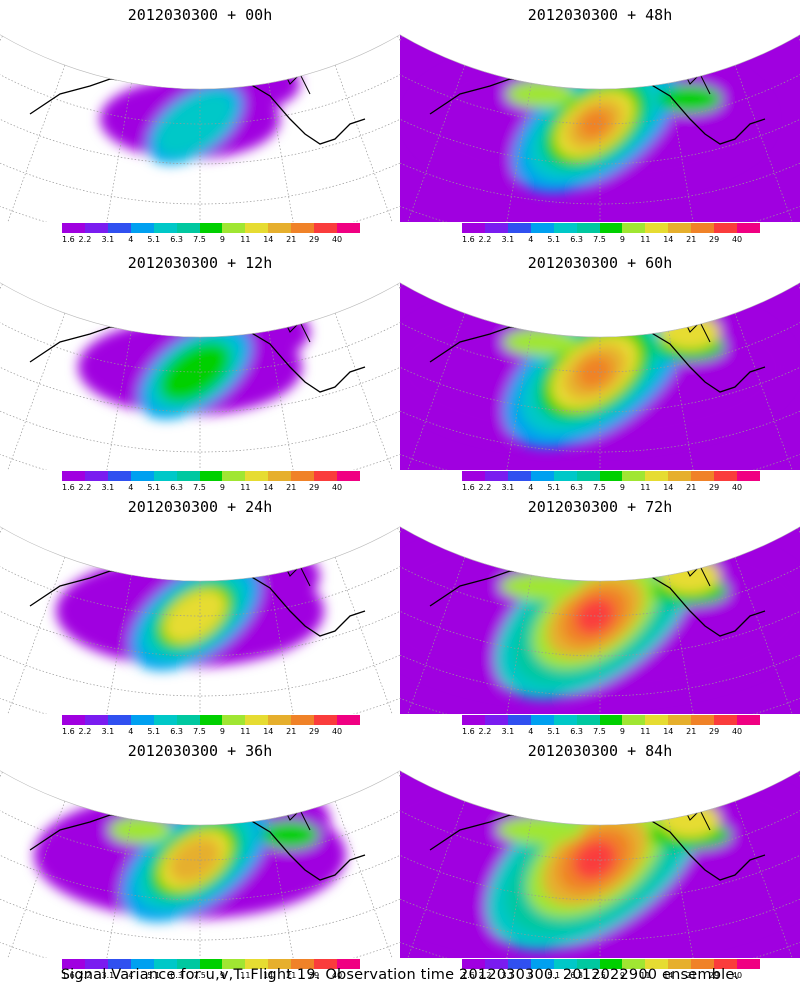 This screenshot has height=1000, width=800. I want to click on panel-title: 2012030300 + 24h, so click(200, 507).